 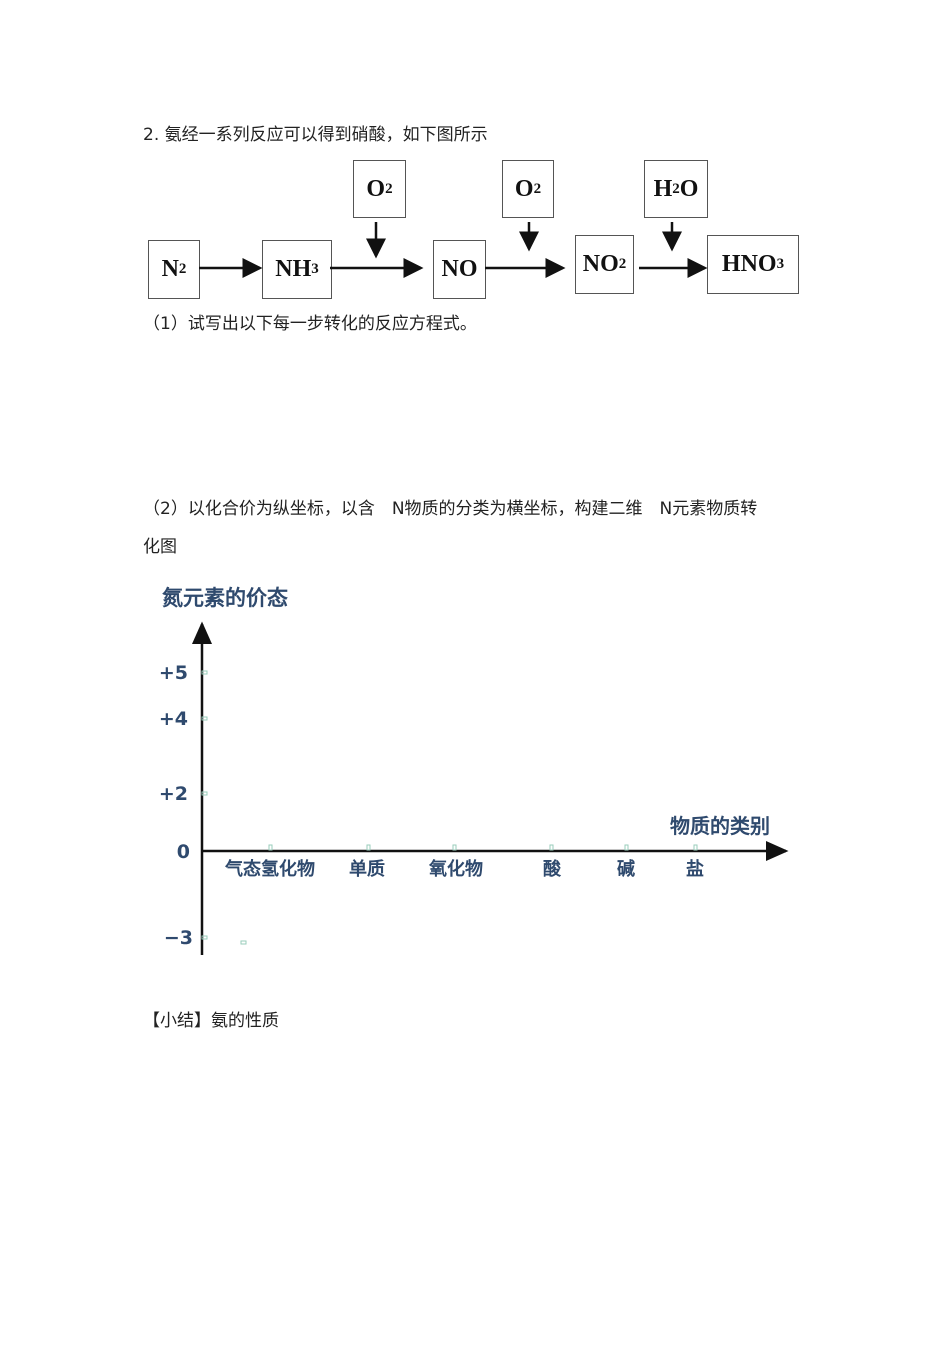 What do you see at coordinates (753, 264) in the screenshot?
I see `species-box: HNO 3` at bounding box center [753, 264].